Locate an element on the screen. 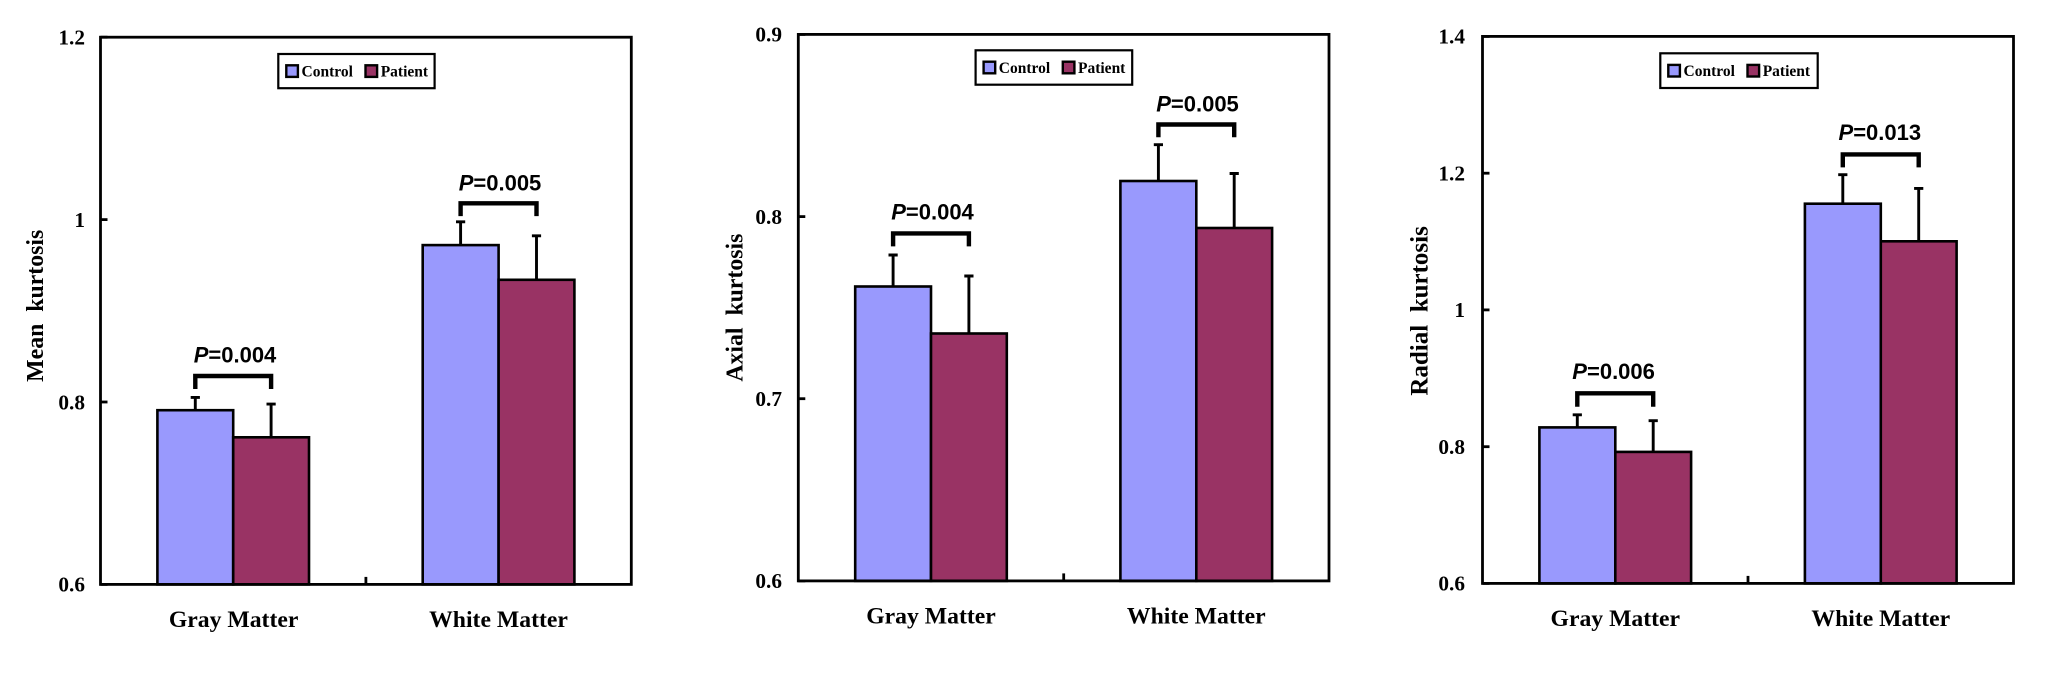  svg-text: P=0.006 is located at coordinates (1613, 371).